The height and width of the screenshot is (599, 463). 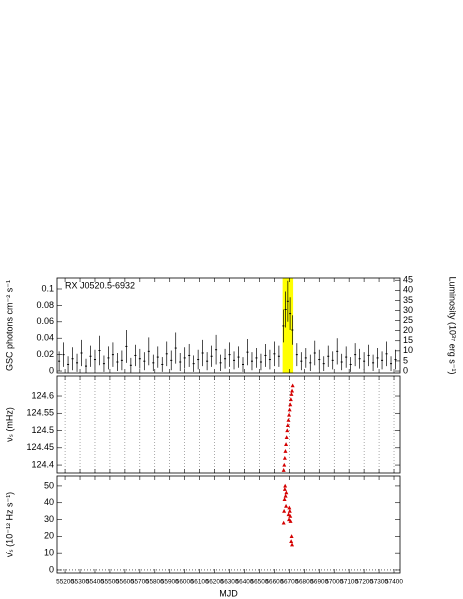 I want to click on y-tick-label: 0, so click(x=51, y=569).